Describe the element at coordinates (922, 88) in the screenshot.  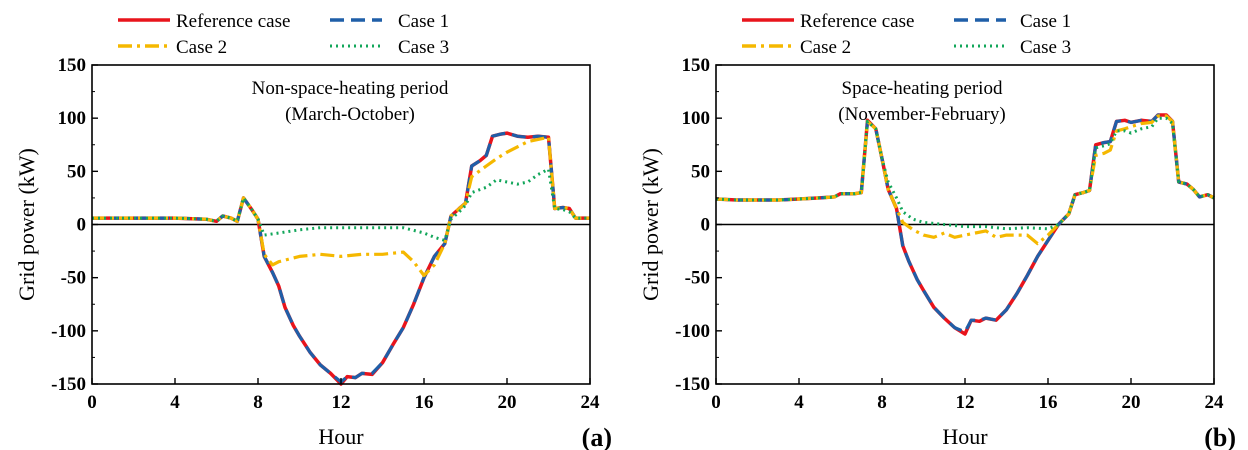
I see `annotation-line: Space-heating period` at that location.